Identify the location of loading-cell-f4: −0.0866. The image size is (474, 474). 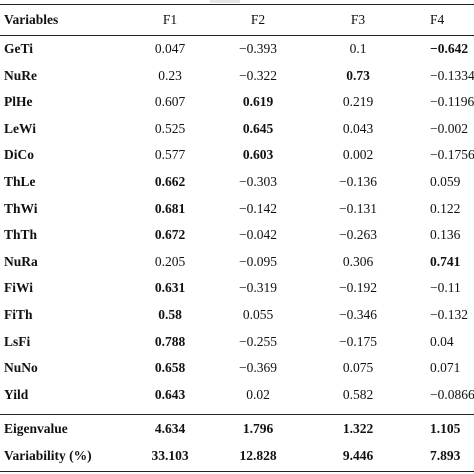
(452, 394).